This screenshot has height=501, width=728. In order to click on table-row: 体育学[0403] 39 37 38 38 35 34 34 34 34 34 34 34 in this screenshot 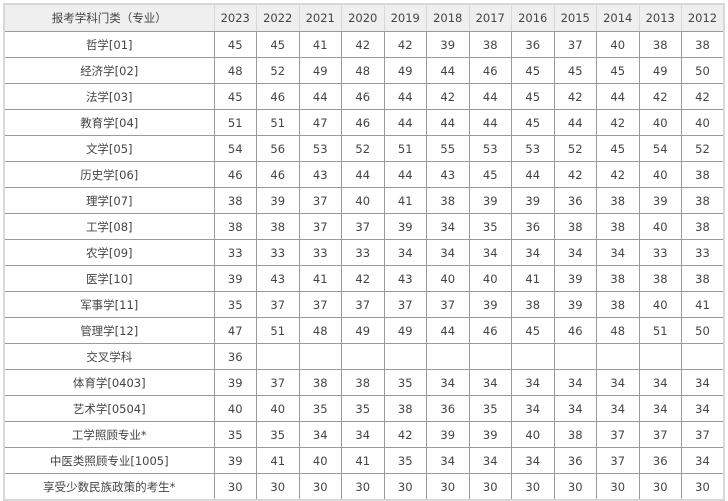, I will do `click(364, 382)`.